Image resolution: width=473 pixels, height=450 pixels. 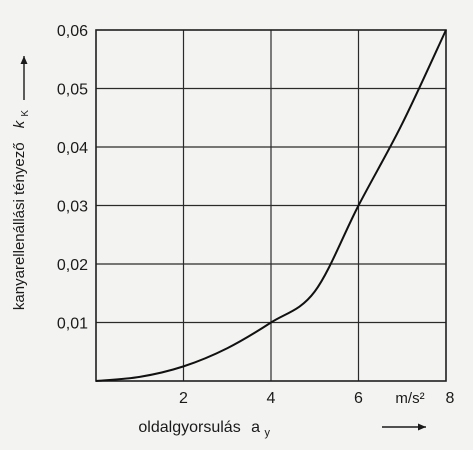 I want to click on x-axis-label-text: oldalgyorsulás, so click(x=189, y=427).